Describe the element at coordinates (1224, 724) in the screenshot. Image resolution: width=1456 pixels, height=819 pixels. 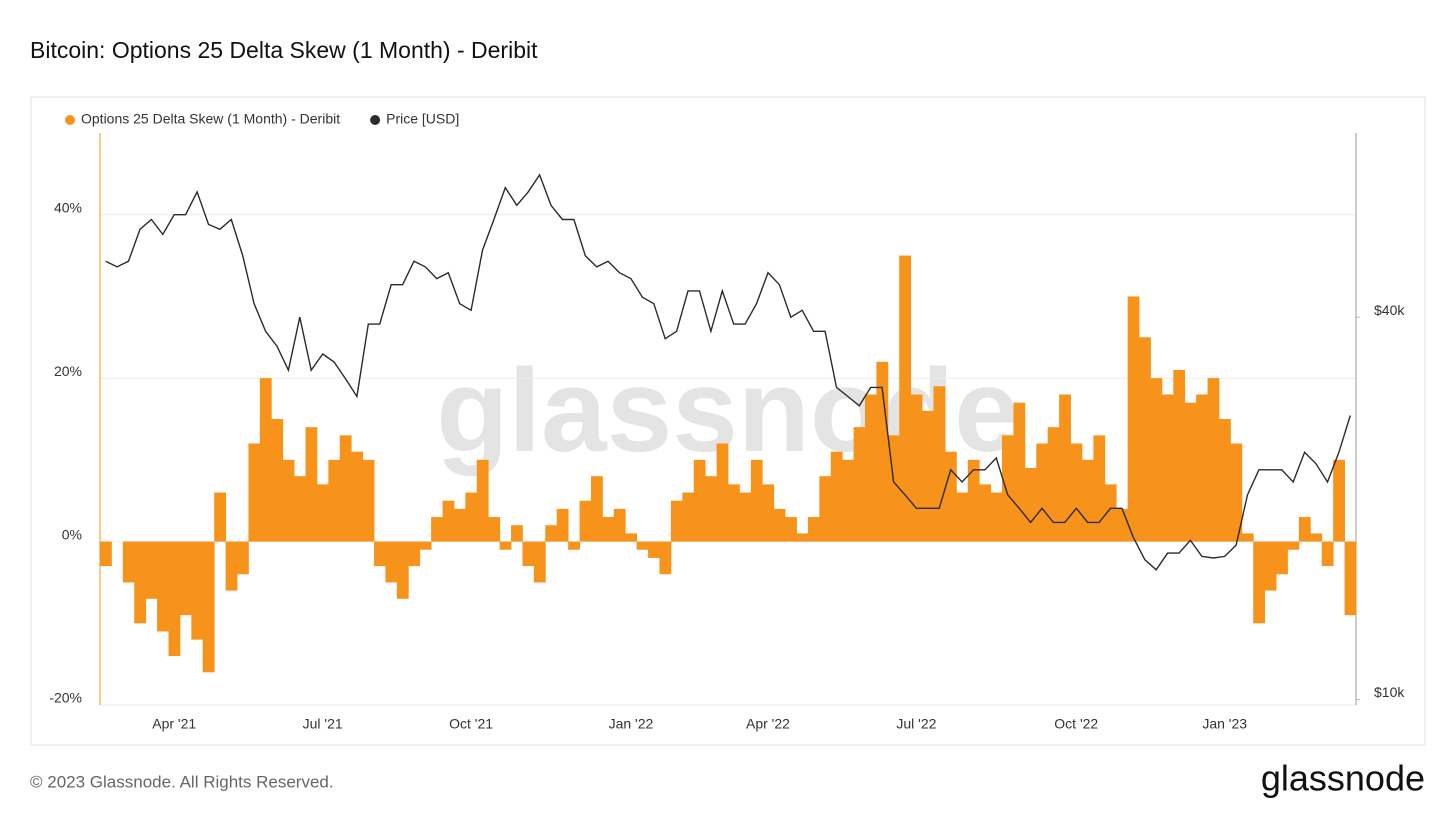
I see `x-tick-label: Jan '23` at that location.